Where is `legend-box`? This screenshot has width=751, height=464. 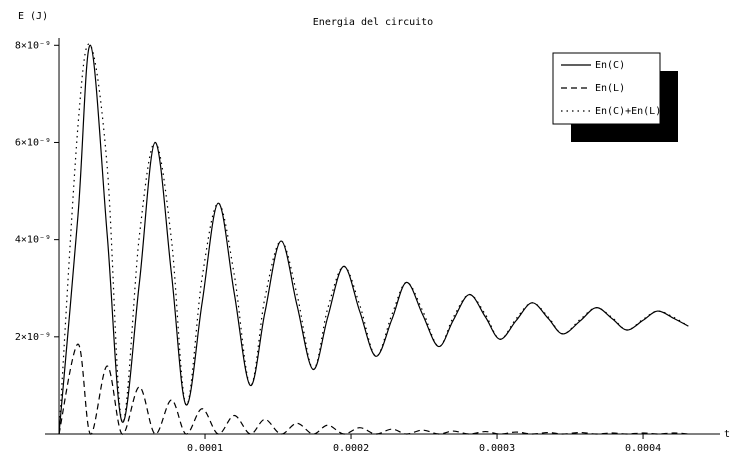 legend-box is located at coordinates (606, 88).